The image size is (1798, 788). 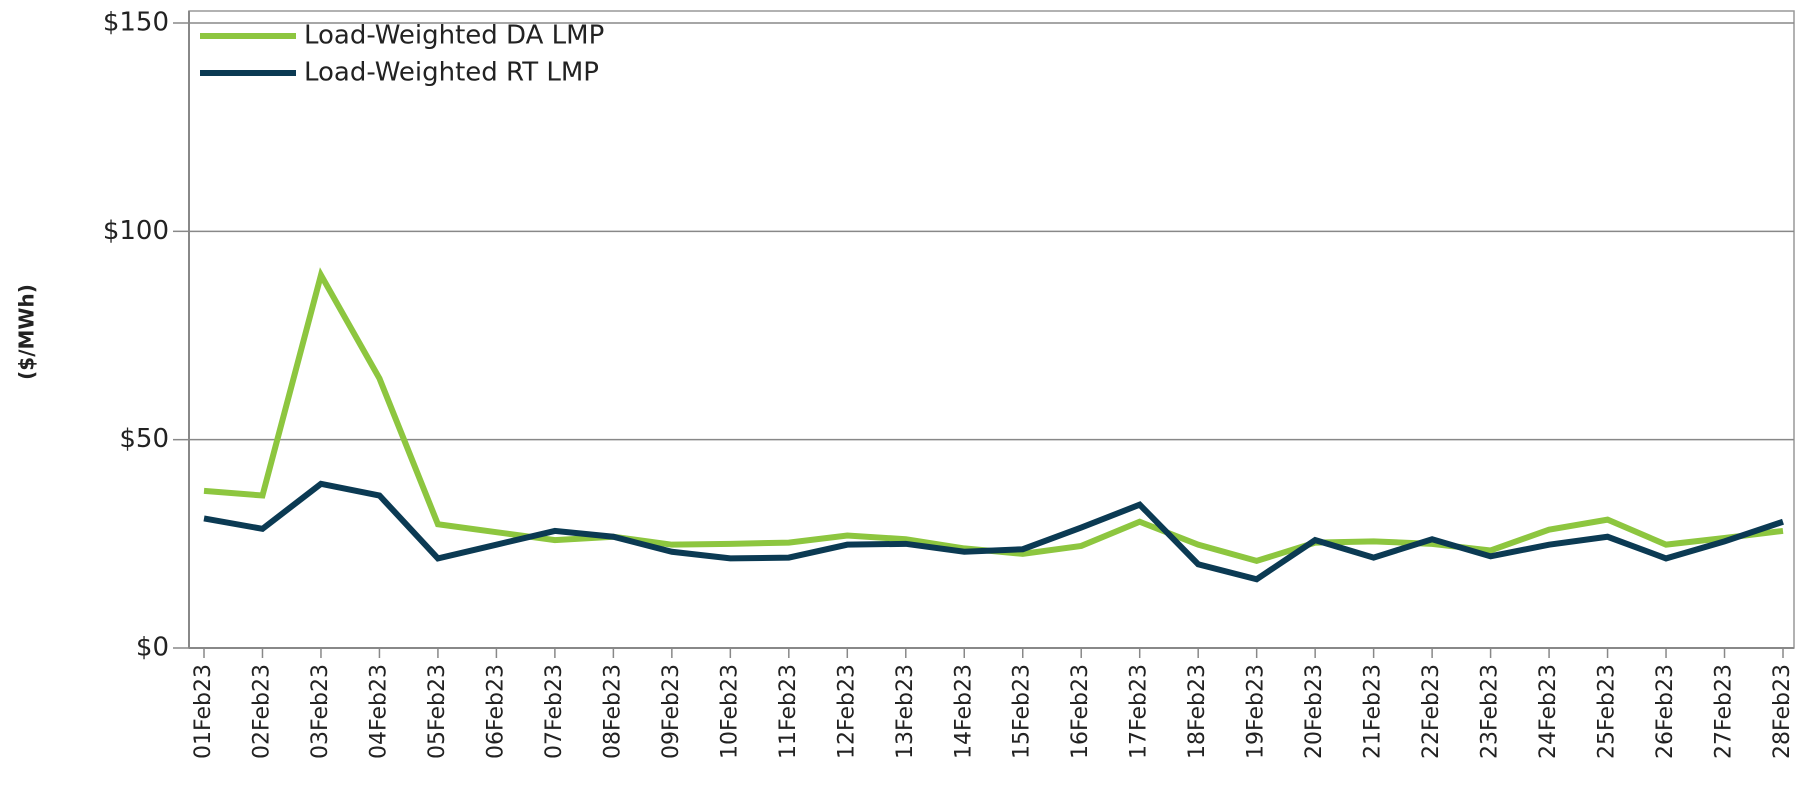 I want to click on x-tick-label: 02Feb23, so click(x=261, y=711).